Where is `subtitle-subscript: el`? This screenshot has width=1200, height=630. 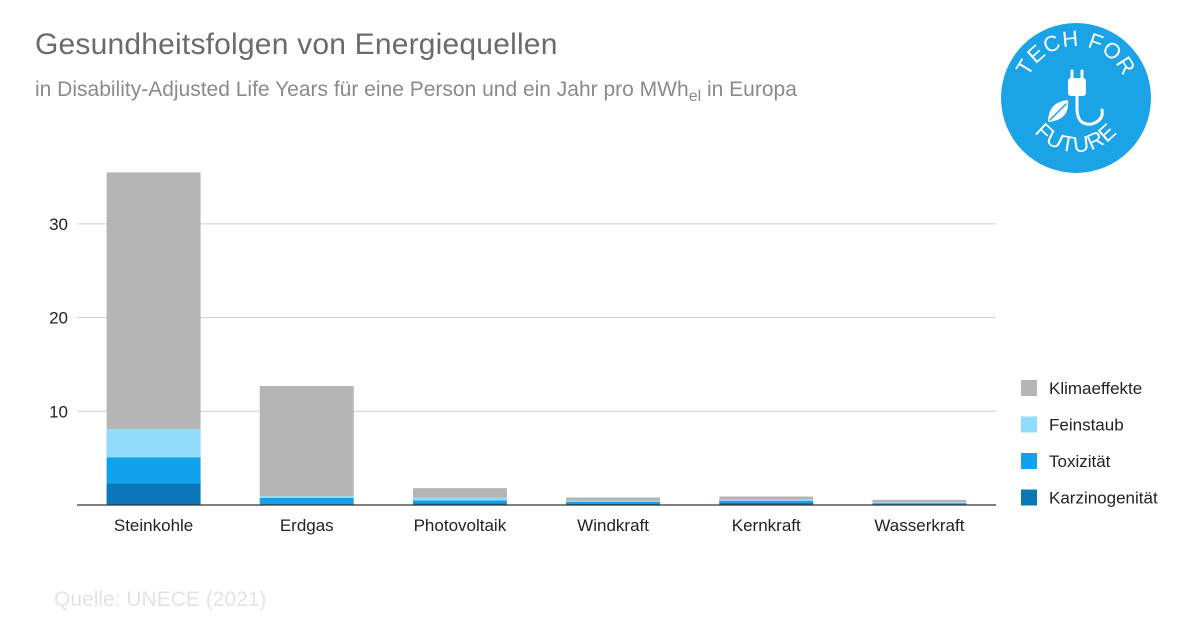
subtitle-subscript: el is located at coordinates (695, 96).